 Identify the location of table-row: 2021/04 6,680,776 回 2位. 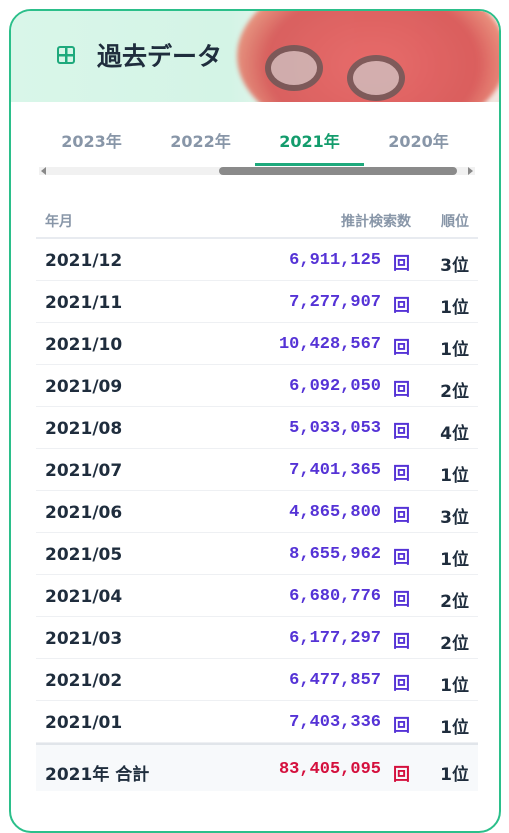
(257, 596).